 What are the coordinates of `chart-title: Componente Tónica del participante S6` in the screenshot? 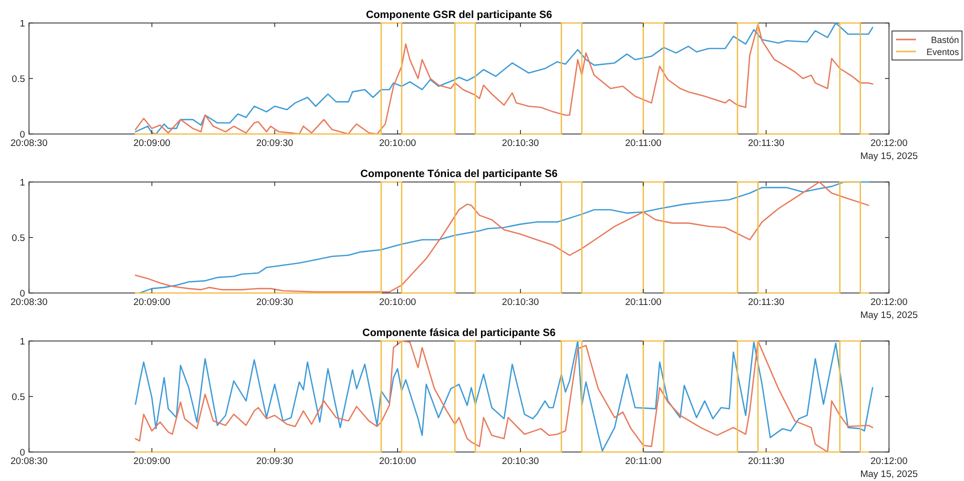 It's located at (459, 174).